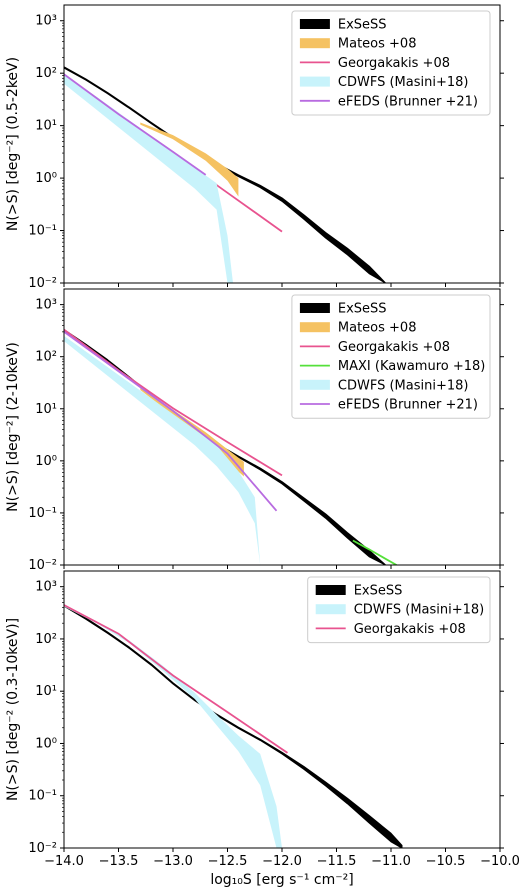 The image size is (520, 891). What do you see at coordinates (282, 861) in the screenshot?
I see `x-tick-label: −12.0` at bounding box center [282, 861].